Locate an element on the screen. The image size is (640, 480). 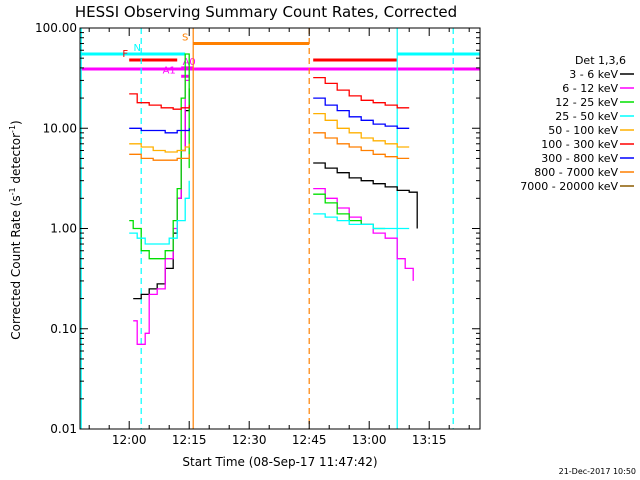
y-tick-label: 0.10 is located at coordinates (63, 329).